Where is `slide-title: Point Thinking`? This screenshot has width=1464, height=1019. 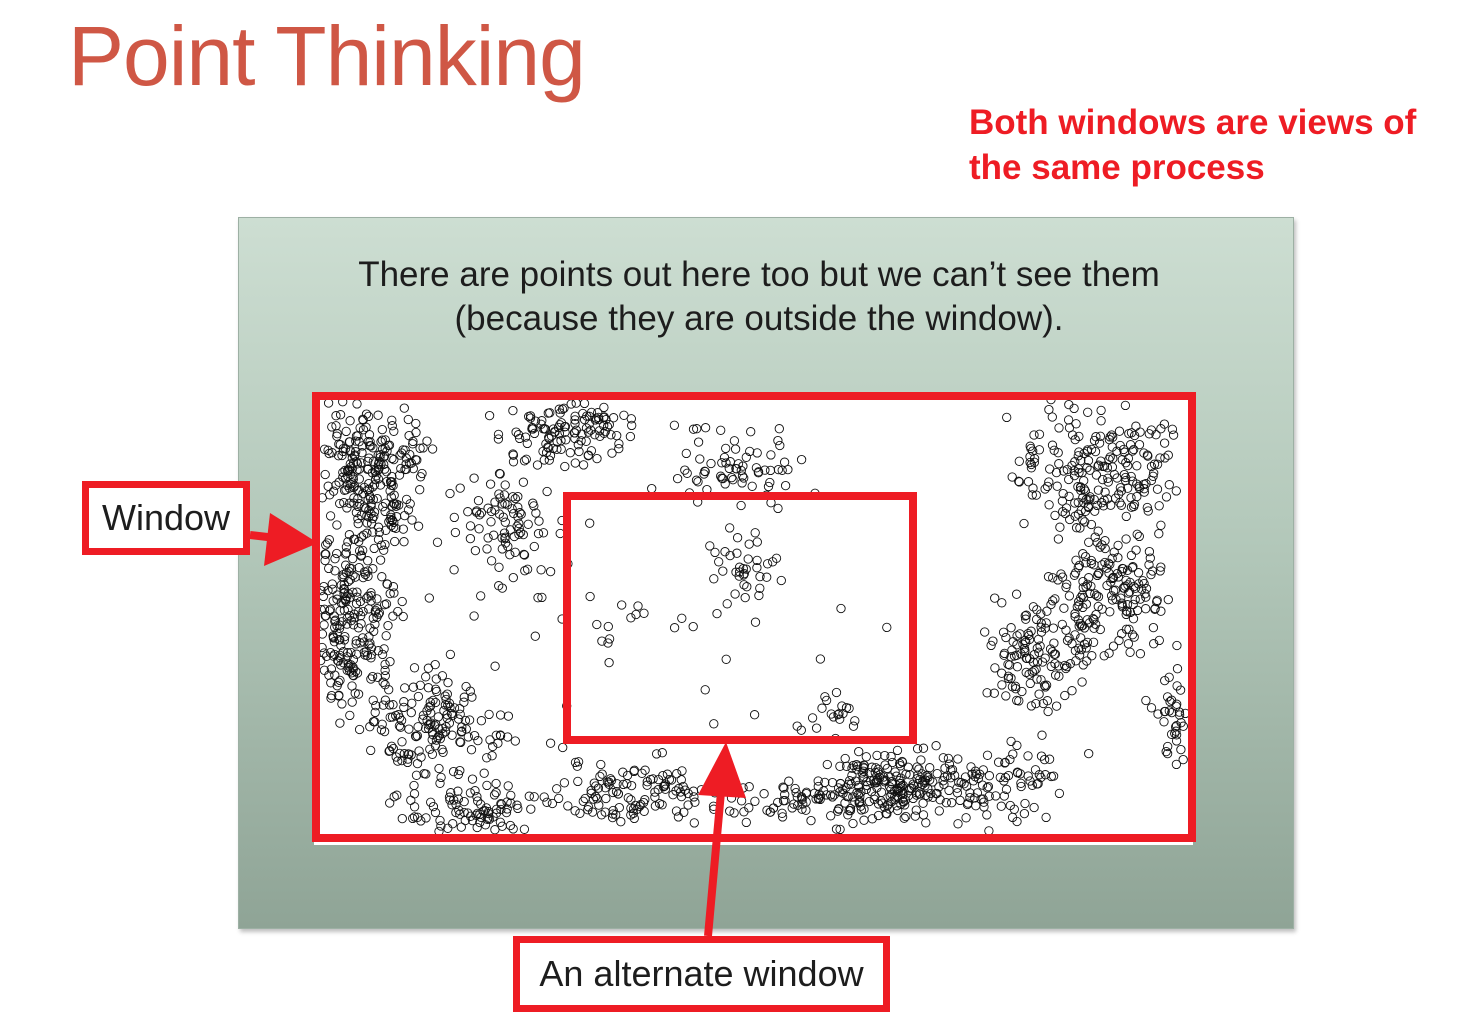 slide-title: Point Thinking is located at coordinates (327, 56).